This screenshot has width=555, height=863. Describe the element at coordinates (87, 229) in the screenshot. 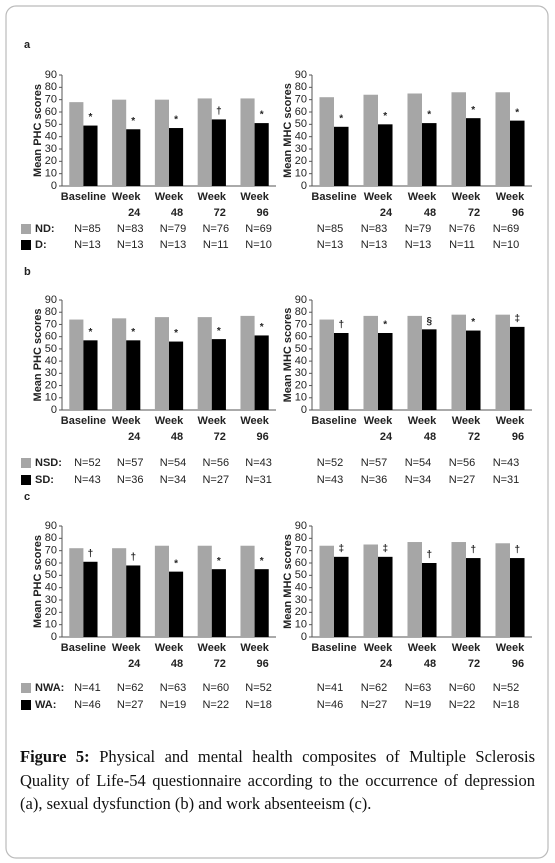

I see `sample-size: N=85` at that location.